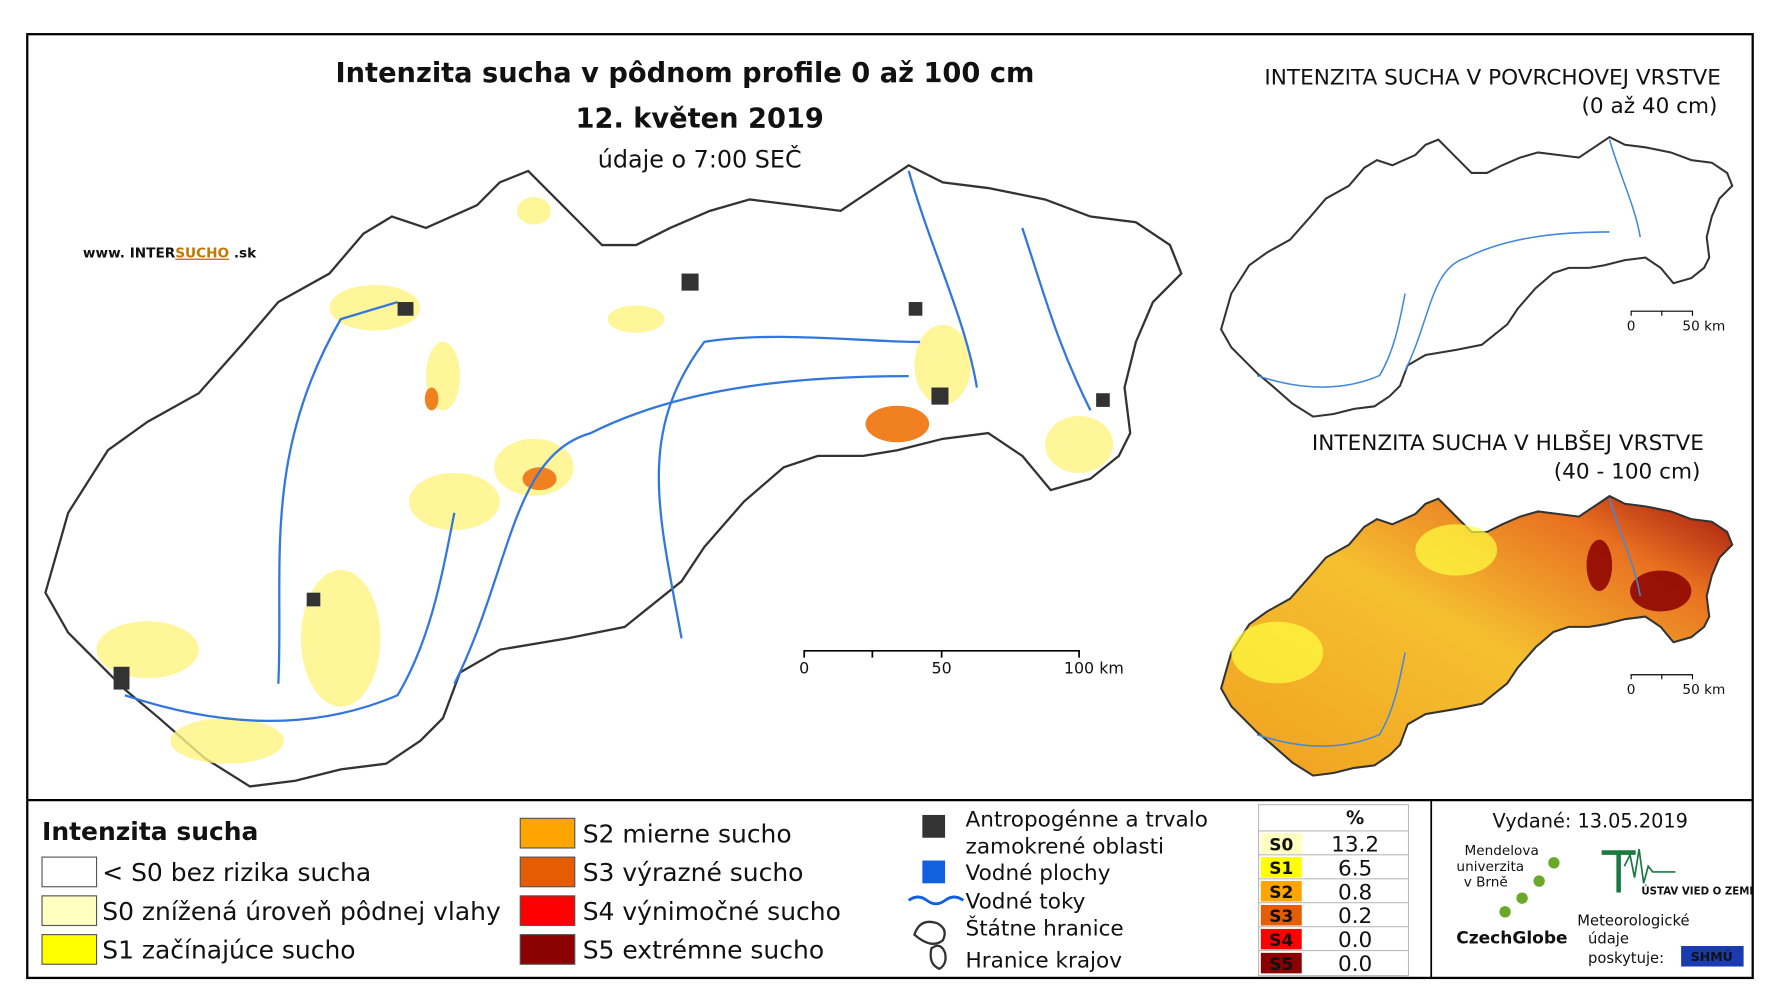 The width and height of the screenshot is (1772, 1003). What do you see at coordinates (712, 911) in the screenshot?
I see `legend-label: S4 výnimočné sucho` at bounding box center [712, 911].